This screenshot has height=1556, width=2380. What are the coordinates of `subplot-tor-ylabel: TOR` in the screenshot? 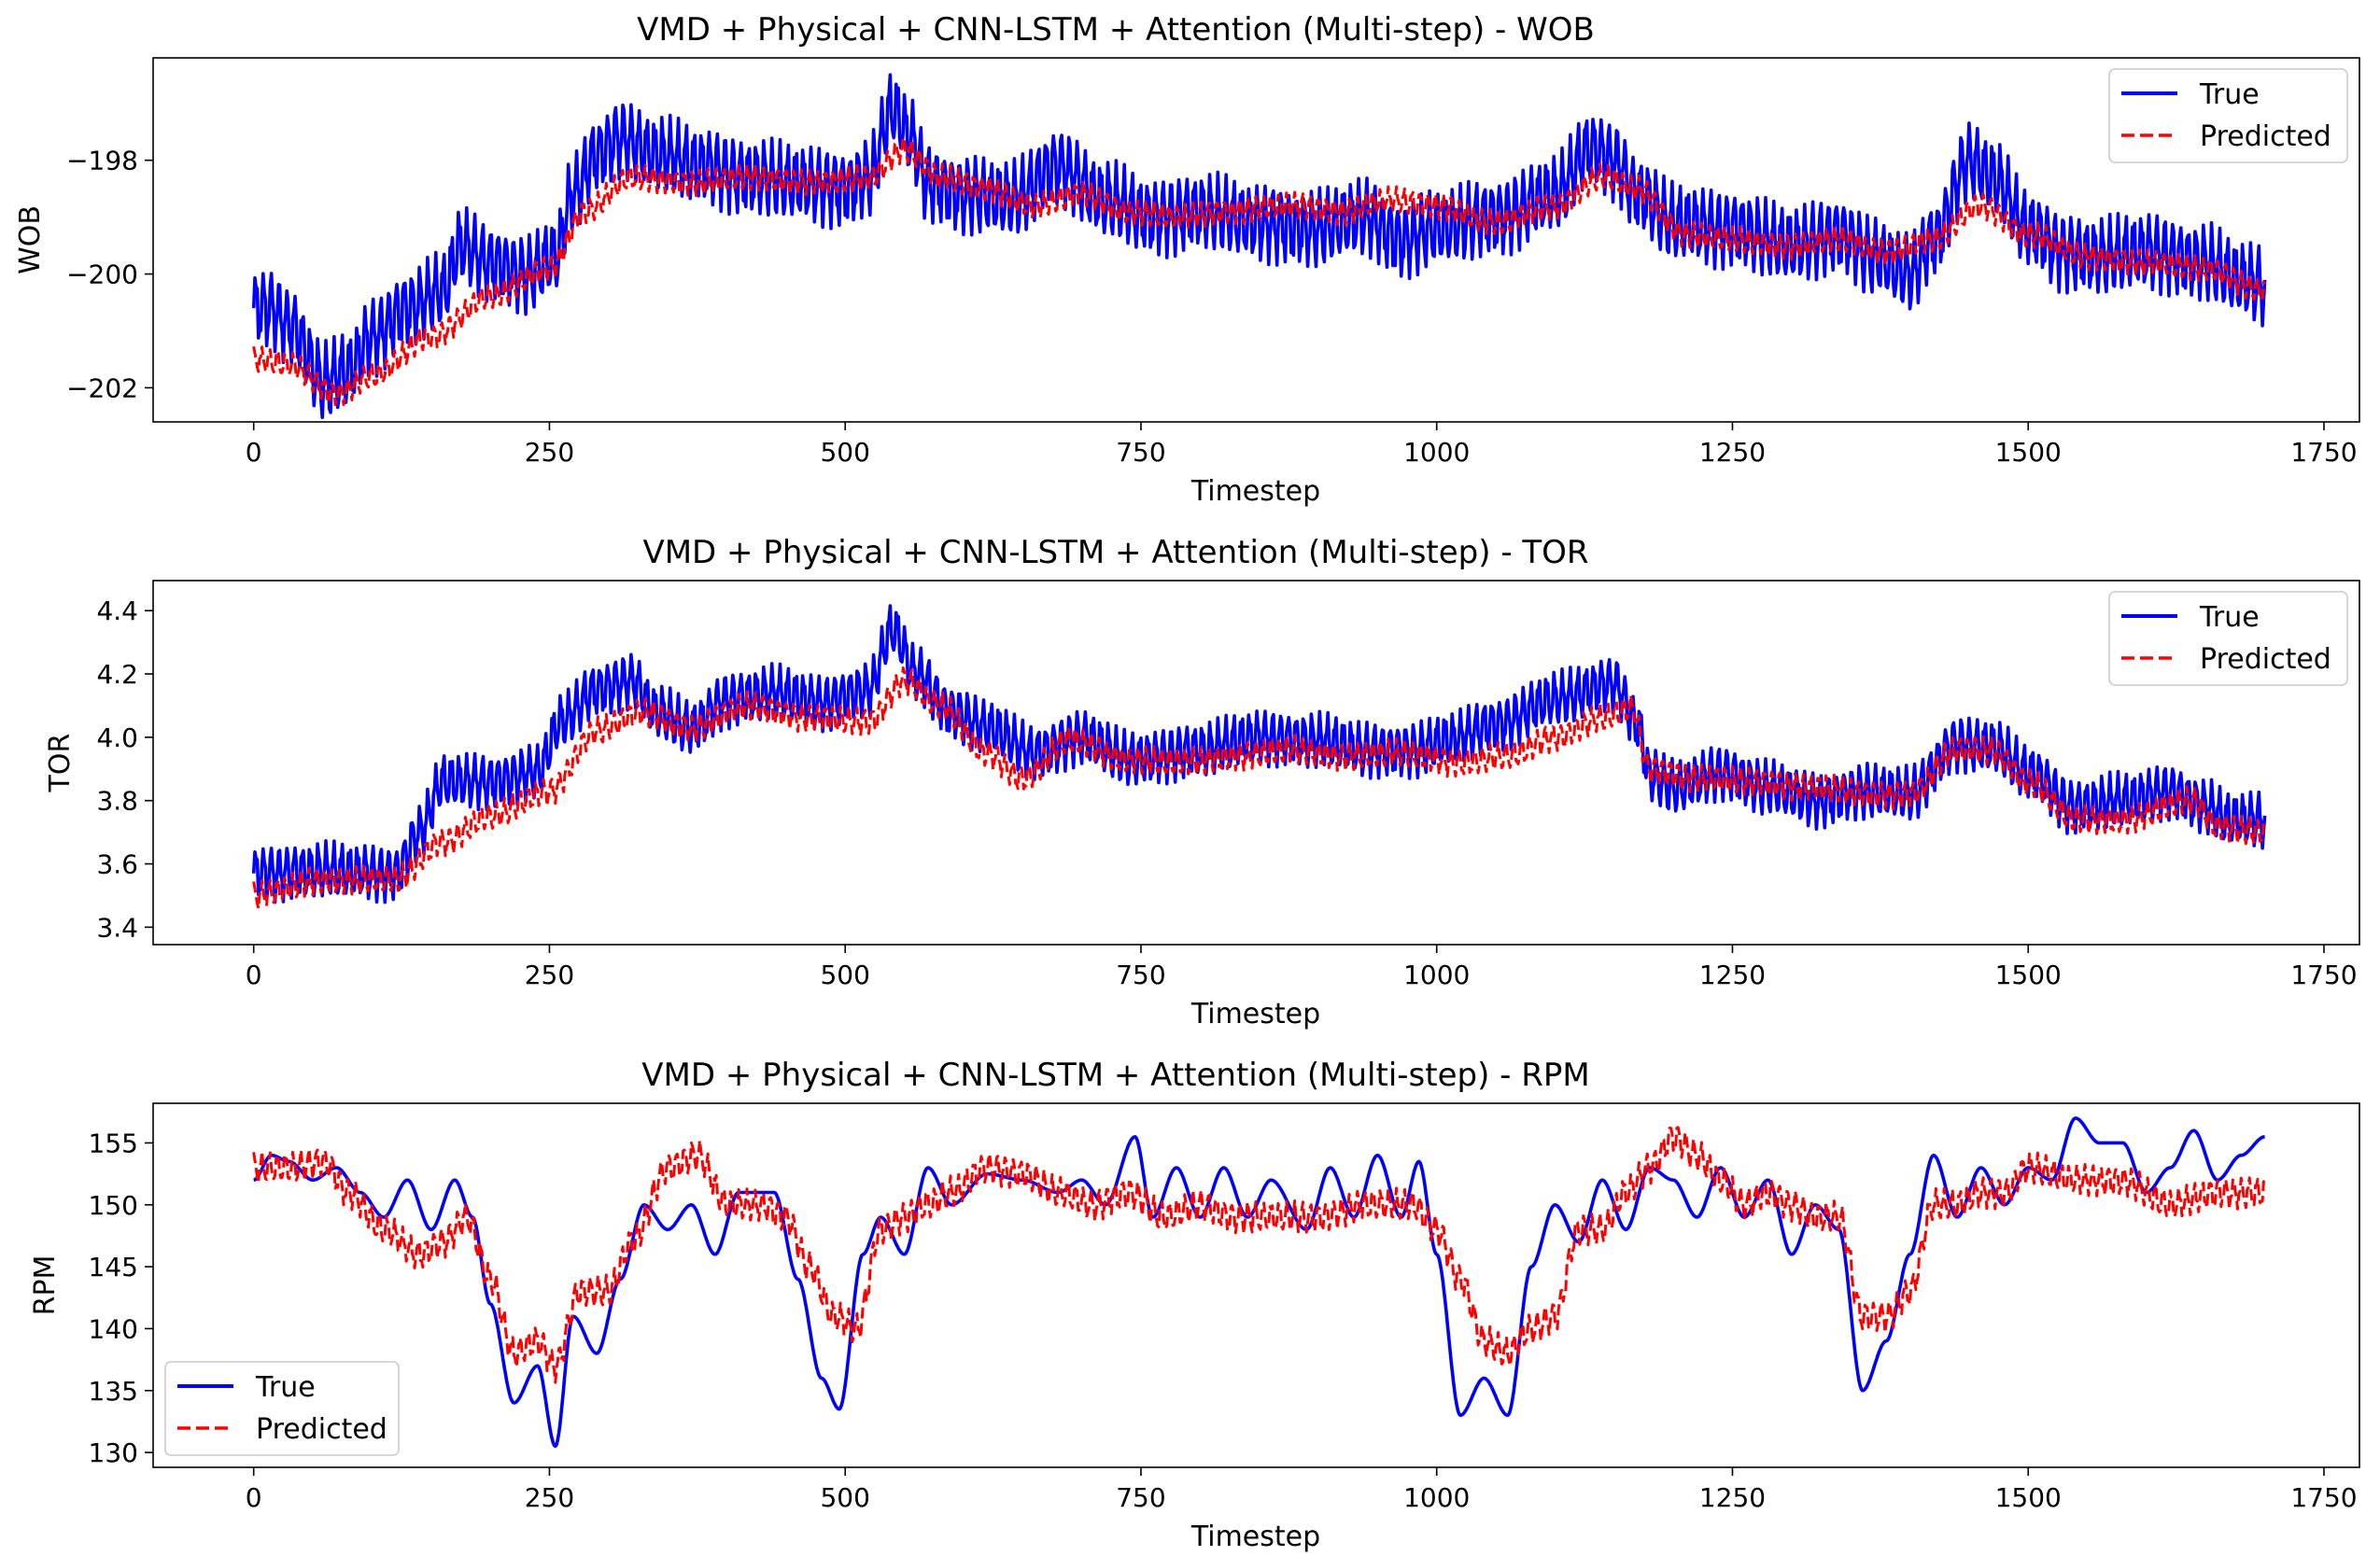 It's located at (60, 763).